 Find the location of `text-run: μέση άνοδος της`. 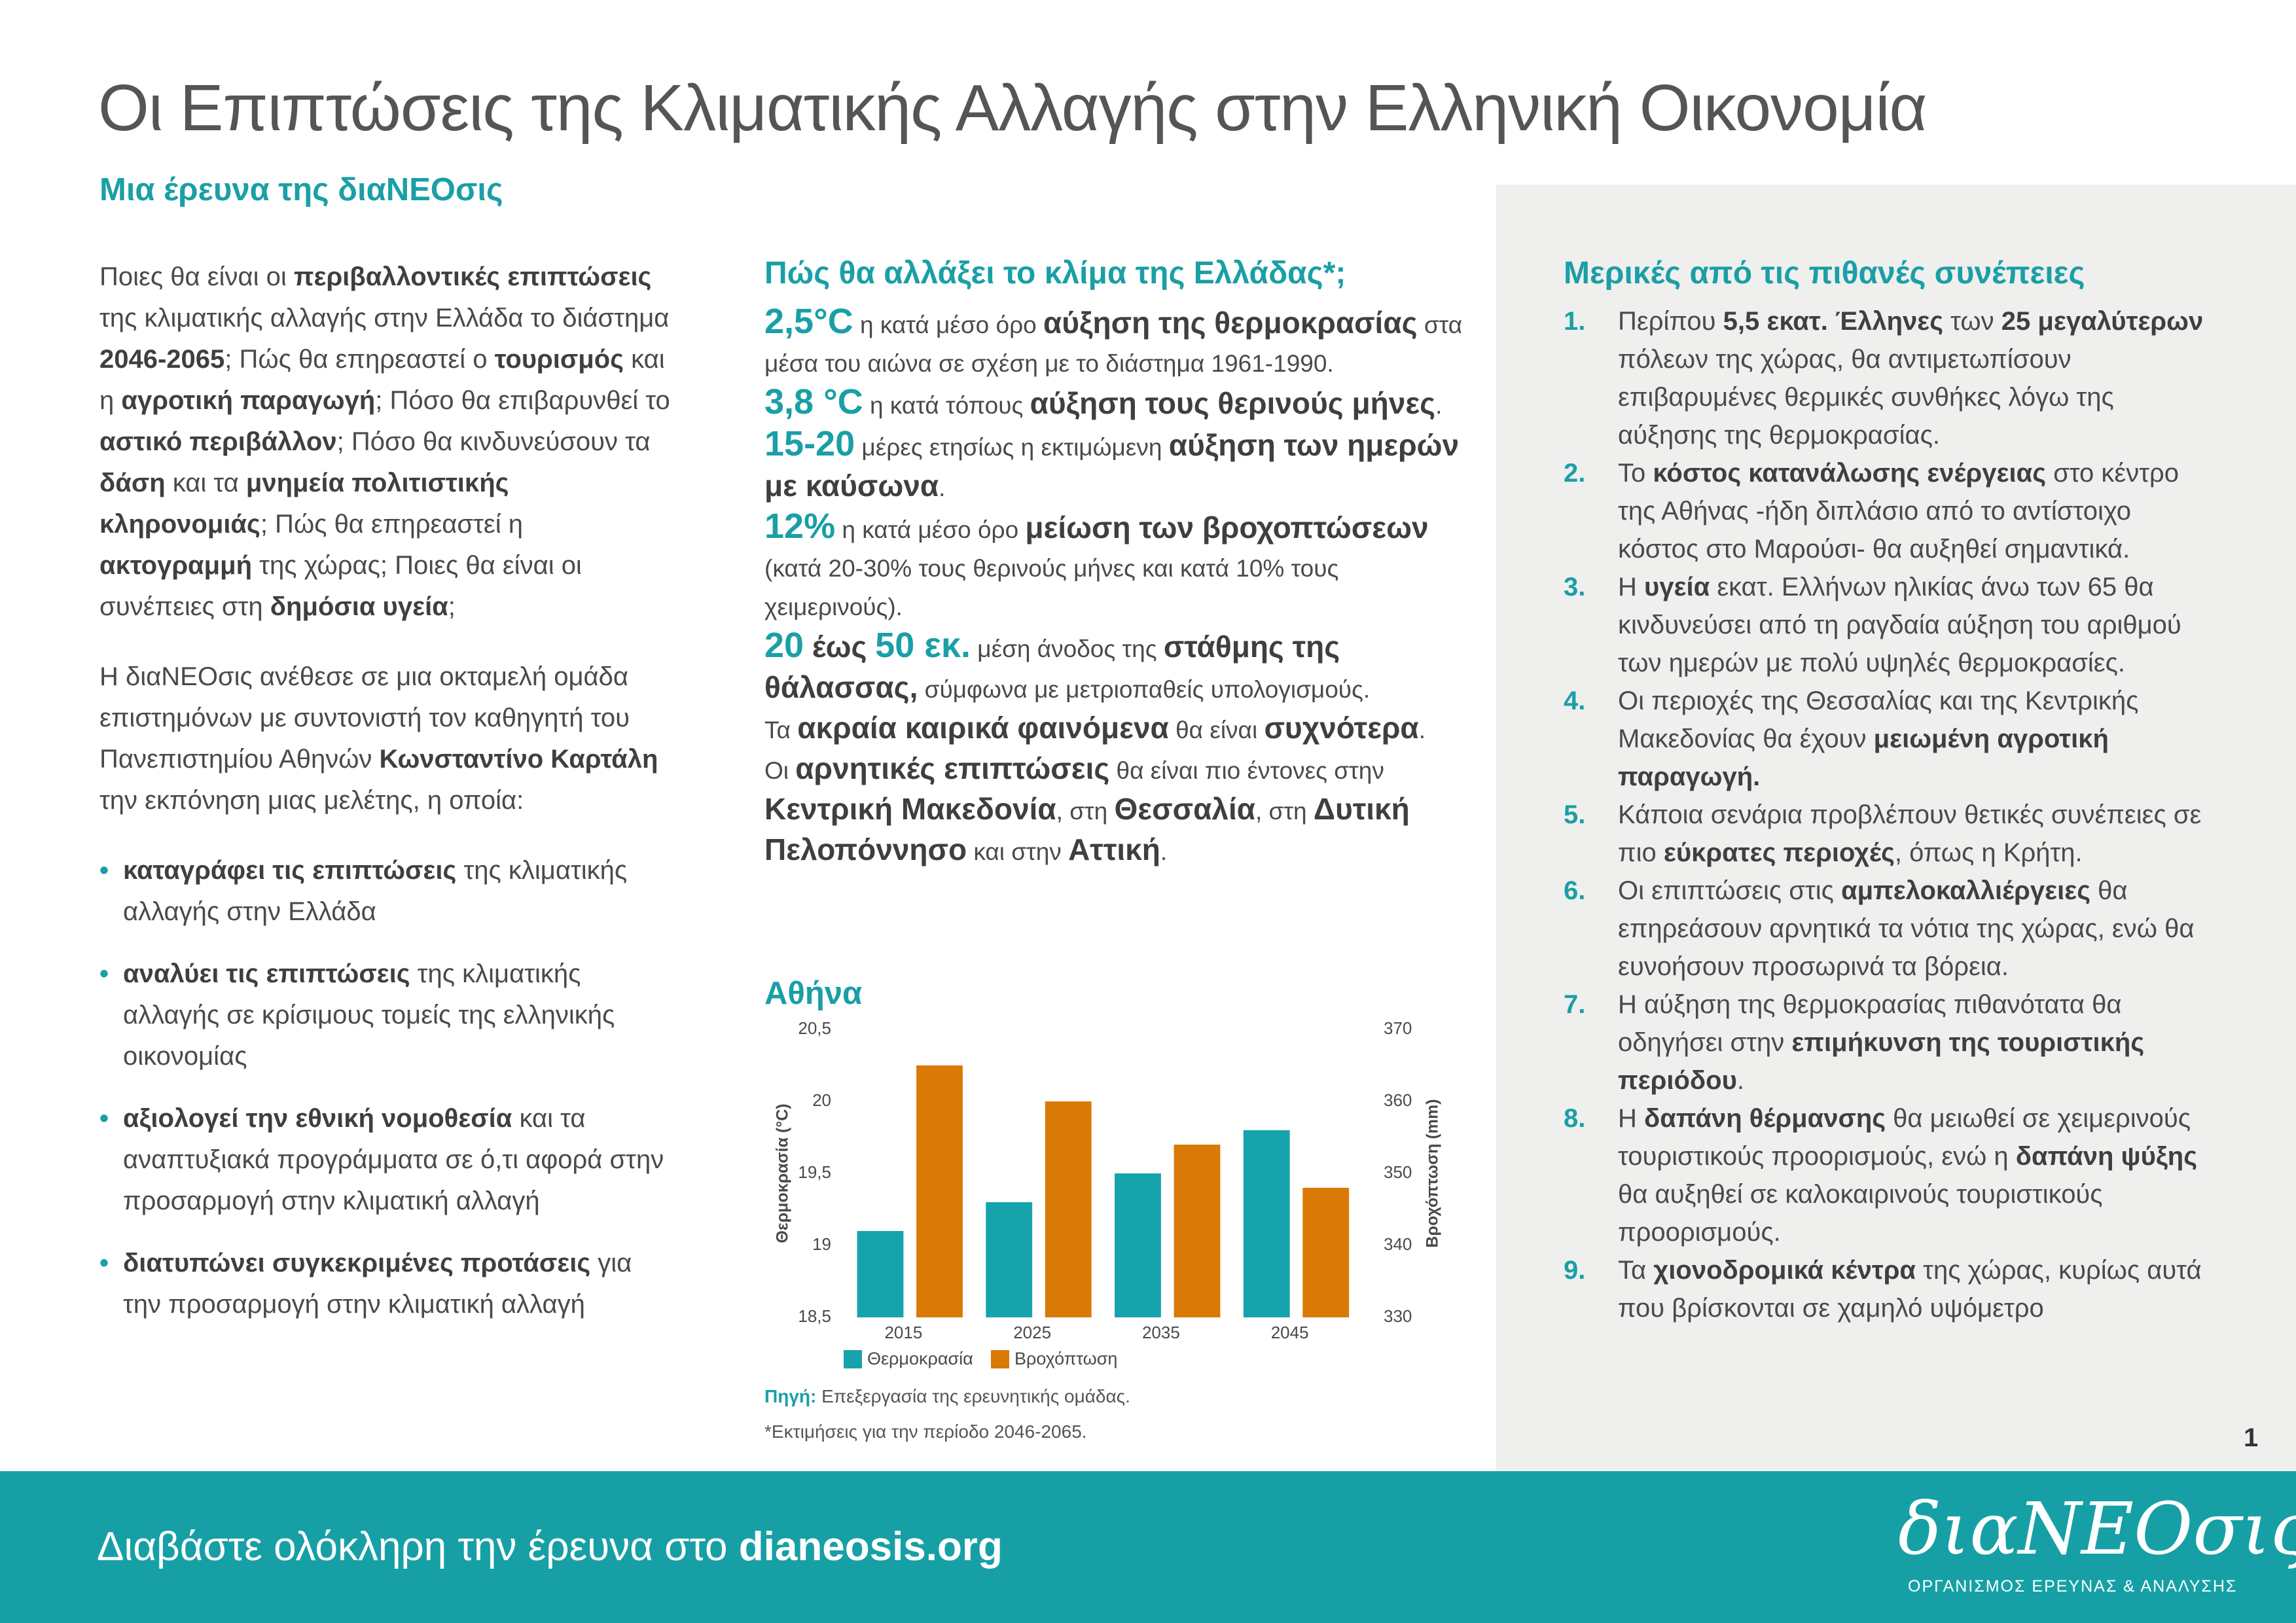

text-run: μέση άνοδος της is located at coordinates (1067, 648).